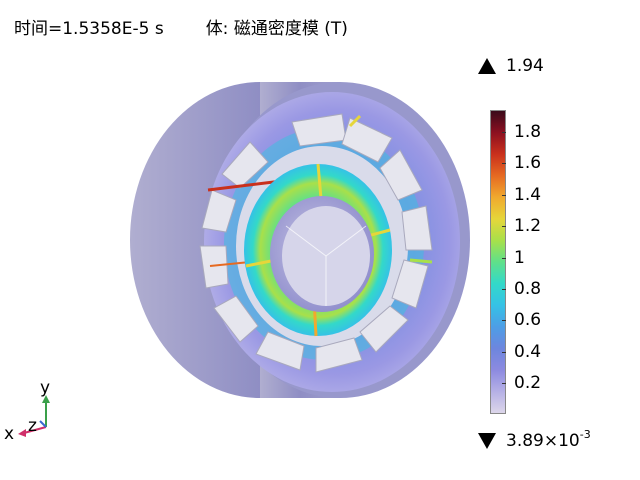 This screenshot has width=640, height=480. What do you see at coordinates (525, 66) in the screenshot?
I see `legend-max-value: 1.94` at bounding box center [525, 66].